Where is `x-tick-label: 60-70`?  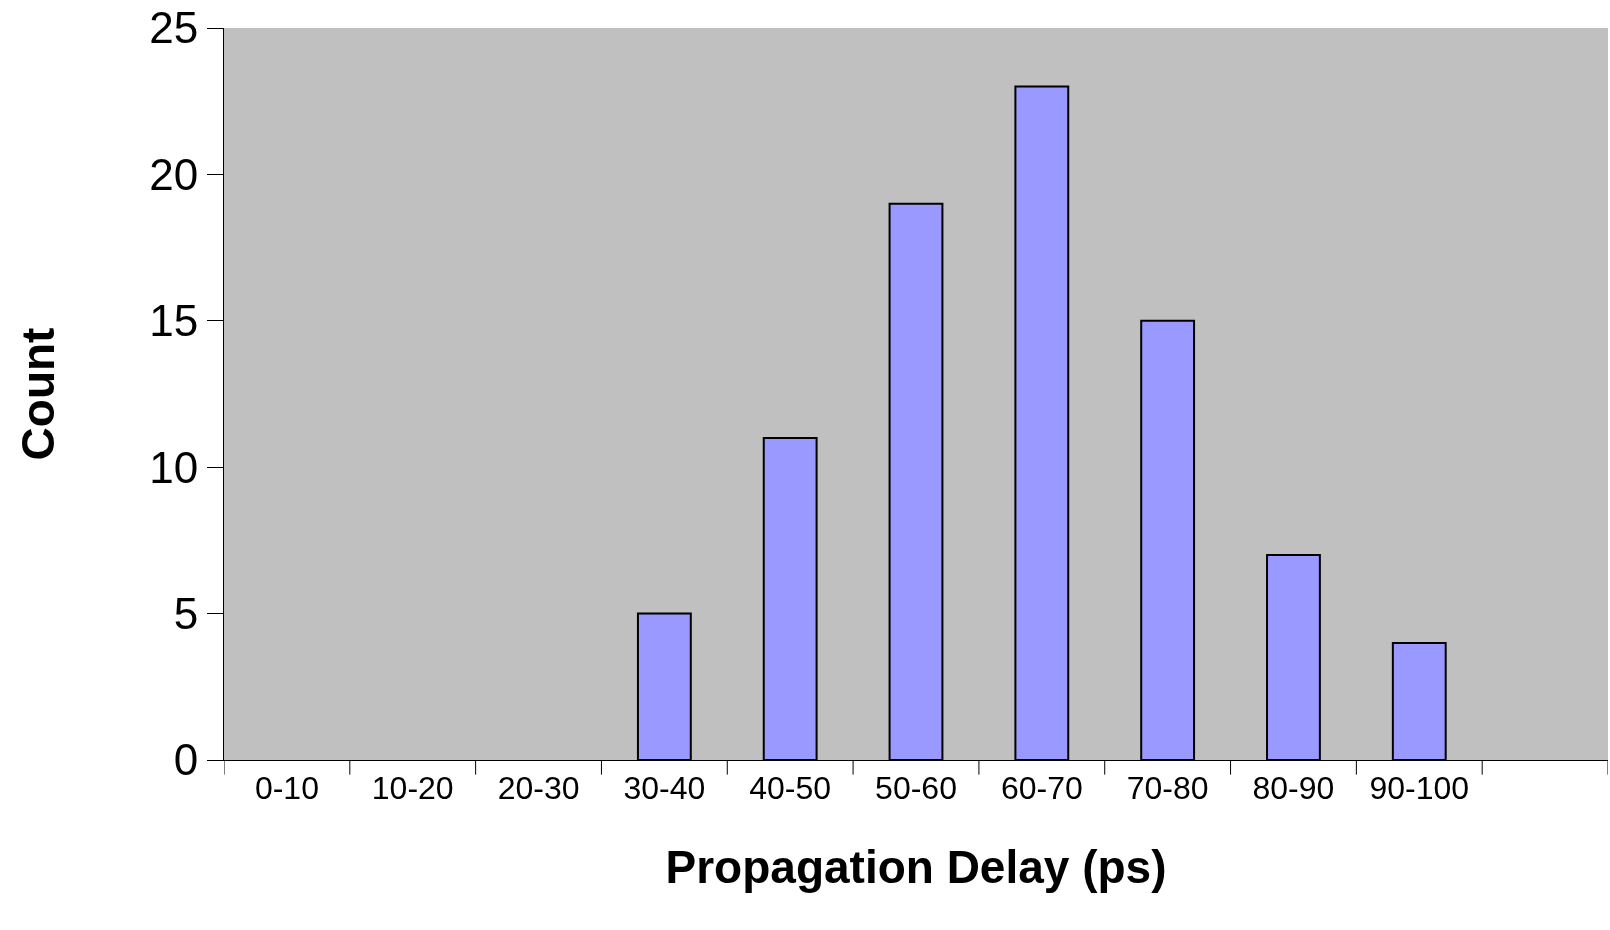 x-tick-label: 60-70 is located at coordinates (1041, 788).